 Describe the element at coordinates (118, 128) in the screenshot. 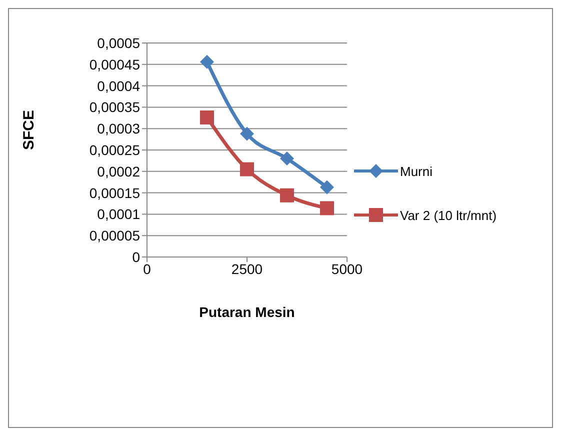

I see `y-tick-label: 0,0003` at that location.